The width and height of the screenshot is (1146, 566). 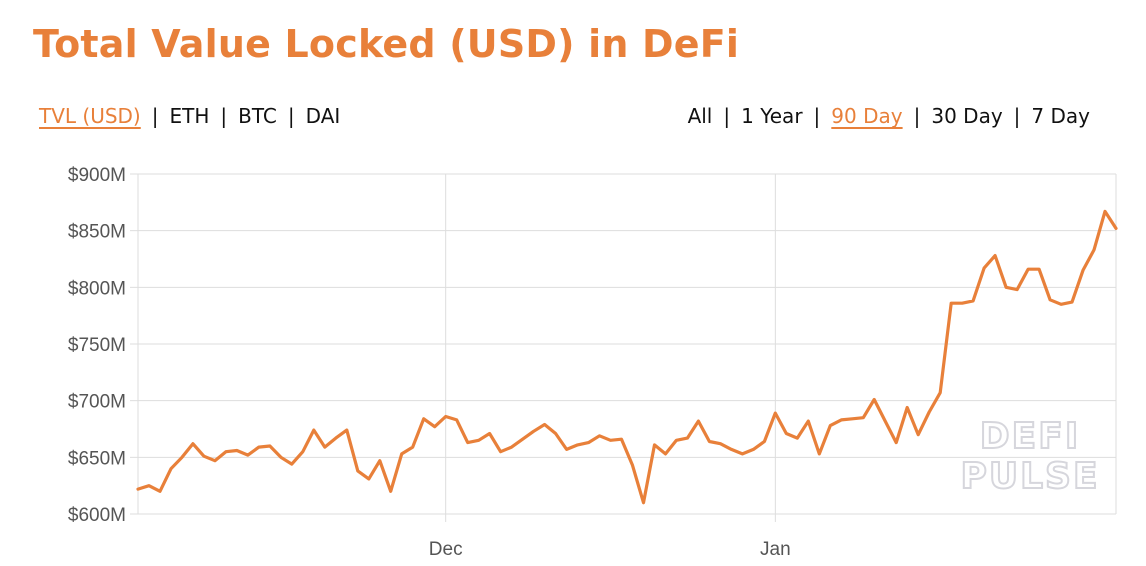 I want to click on range-option-30-day: 30 Day, so click(x=967, y=116).